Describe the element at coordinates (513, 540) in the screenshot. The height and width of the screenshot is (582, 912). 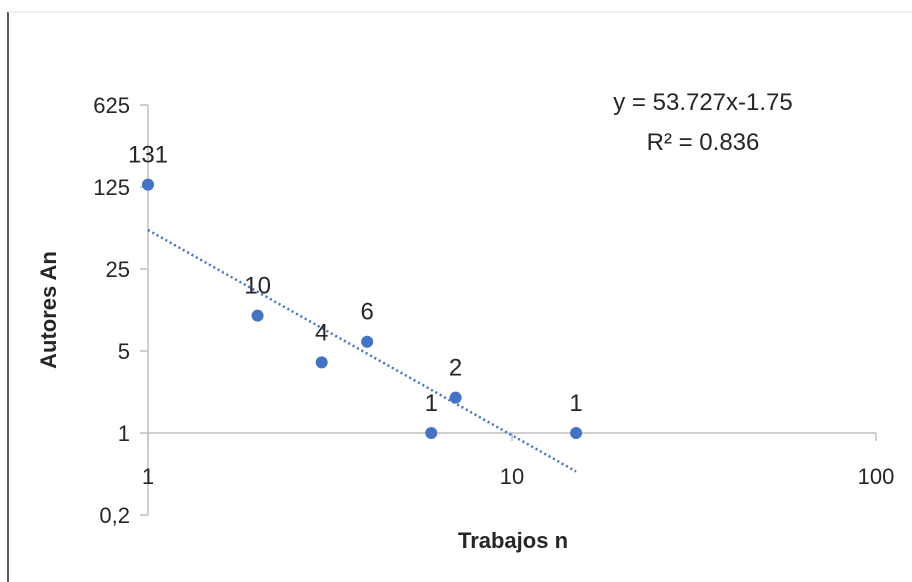
I see `x-axis-title: Trabajos n` at that location.